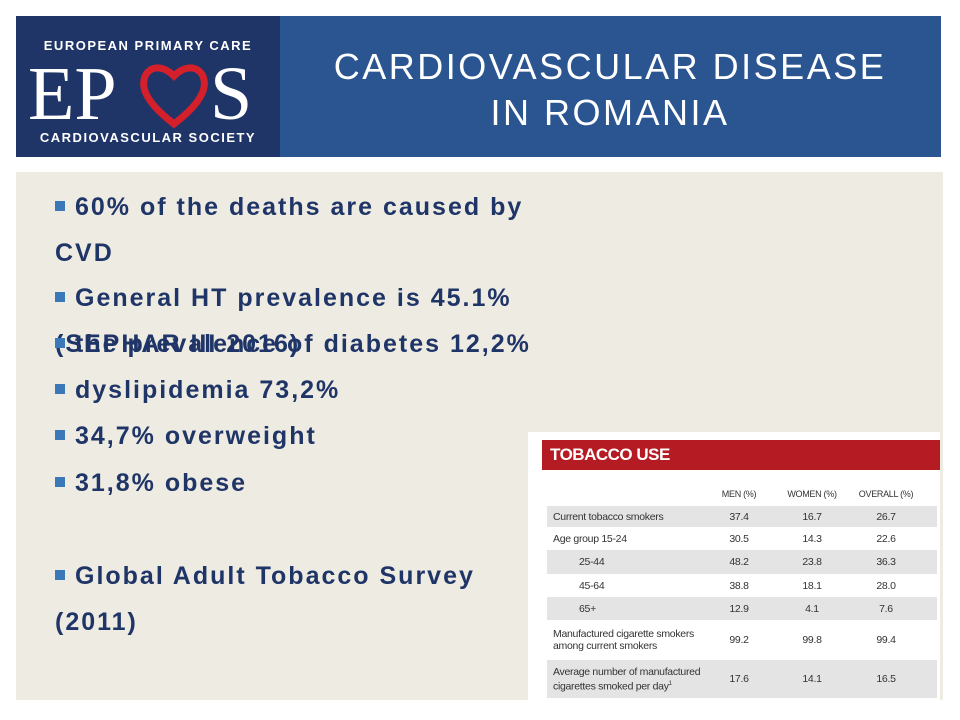 The width and height of the screenshot is (960, 720). I want to click on bullet-text: dyslipidemia 73,2%, so click(208, 390).